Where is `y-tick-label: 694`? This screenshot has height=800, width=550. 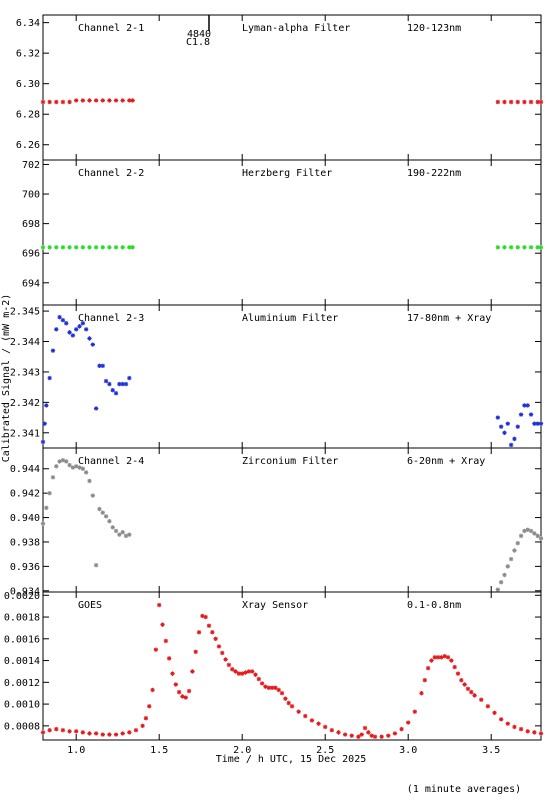
y-tick-label: 694 is located at coordinates (31, 283).